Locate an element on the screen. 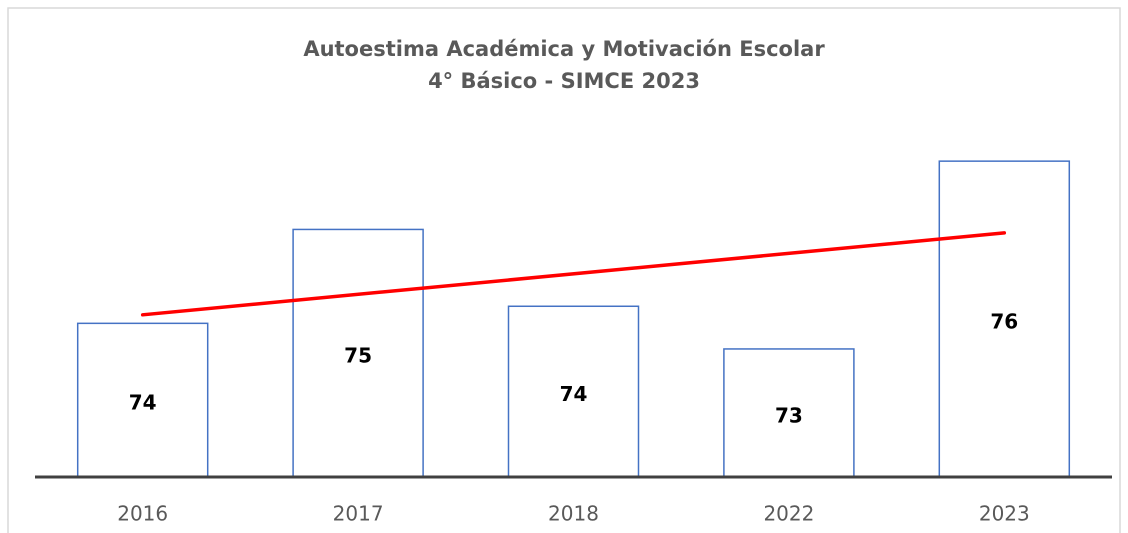 Image resolution: width=1128 pixels, height=533 pixels. value-label: 75 is located at coordinates (358, 356).